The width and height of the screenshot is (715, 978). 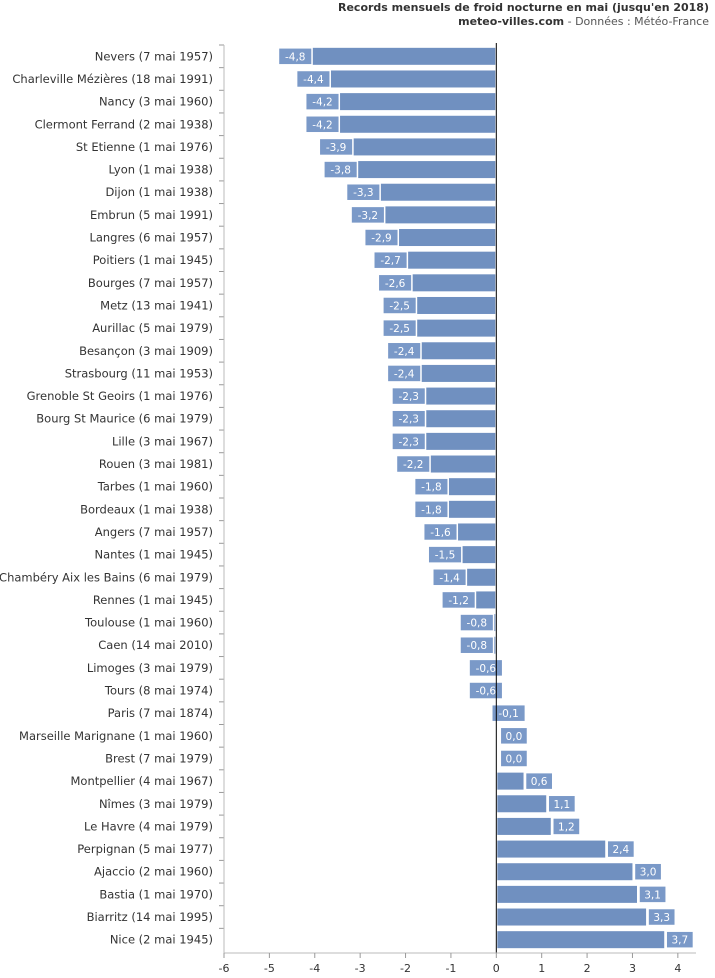 I want to click on data-label-13: -2,4, so click(x=404, y=351).